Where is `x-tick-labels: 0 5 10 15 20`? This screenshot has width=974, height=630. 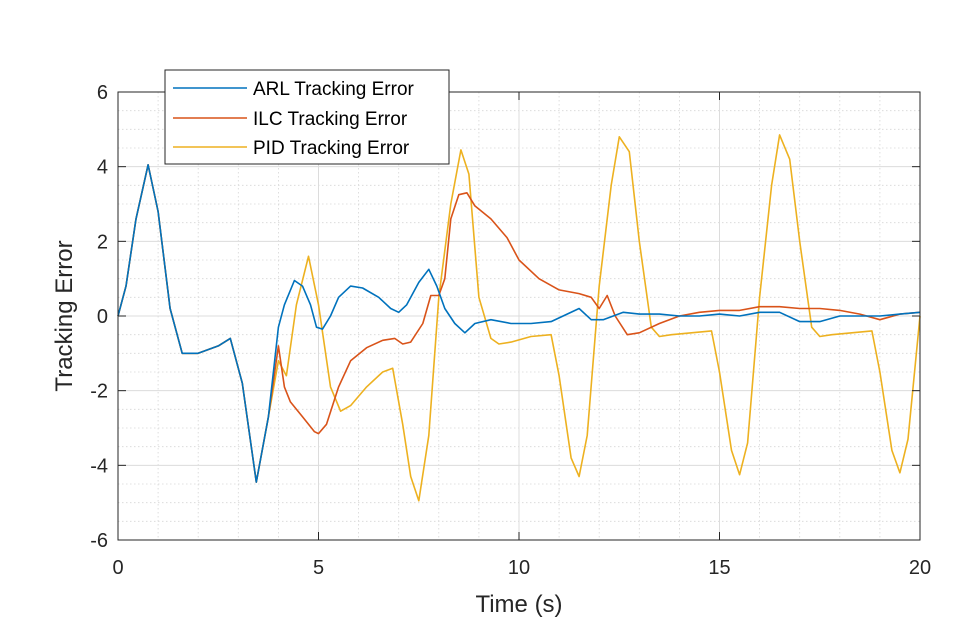 x-tick-labels: 0 5 10 15 20 is located at coordinates (521, 568).